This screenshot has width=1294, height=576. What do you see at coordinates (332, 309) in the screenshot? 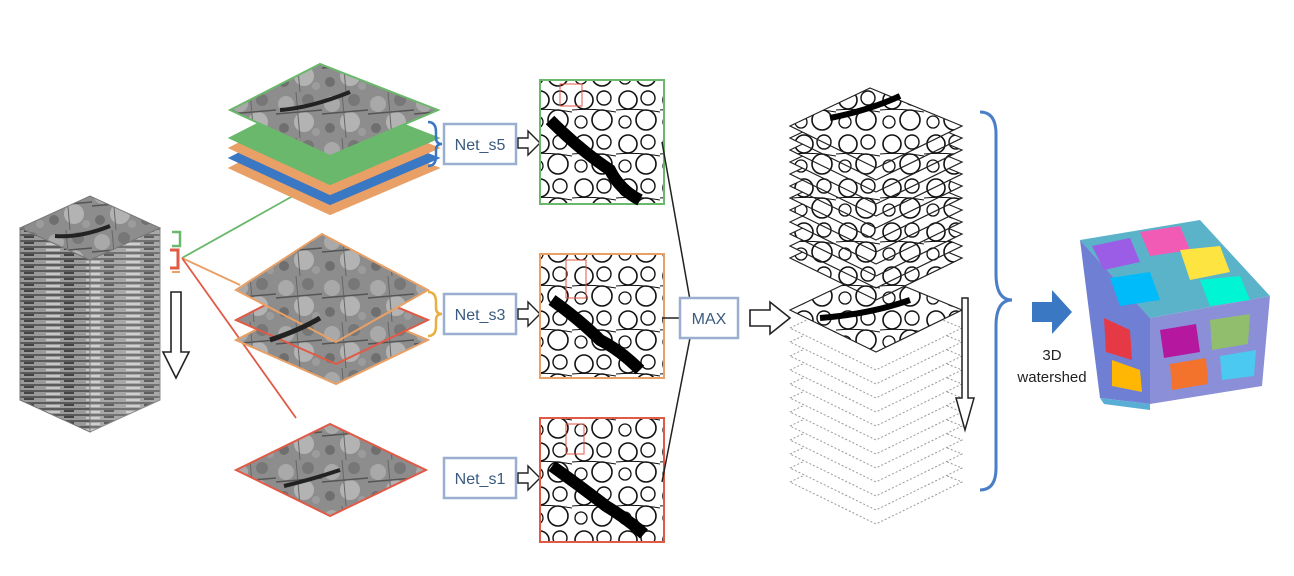
I see `slice-stack-s3` at bounding box center [332, 309].